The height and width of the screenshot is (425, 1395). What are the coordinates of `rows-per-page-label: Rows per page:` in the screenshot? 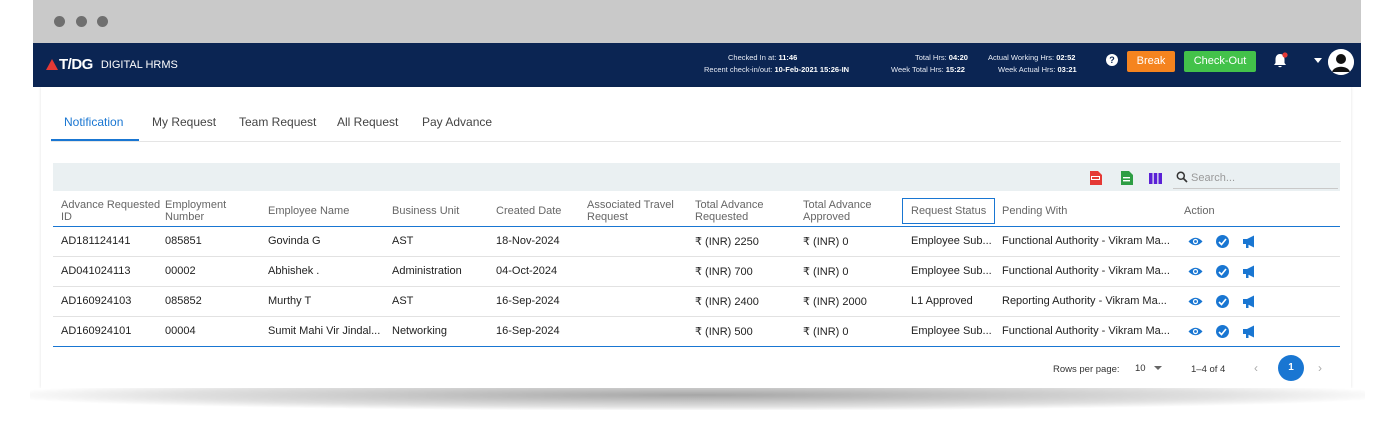 It's located at (1086, 369).